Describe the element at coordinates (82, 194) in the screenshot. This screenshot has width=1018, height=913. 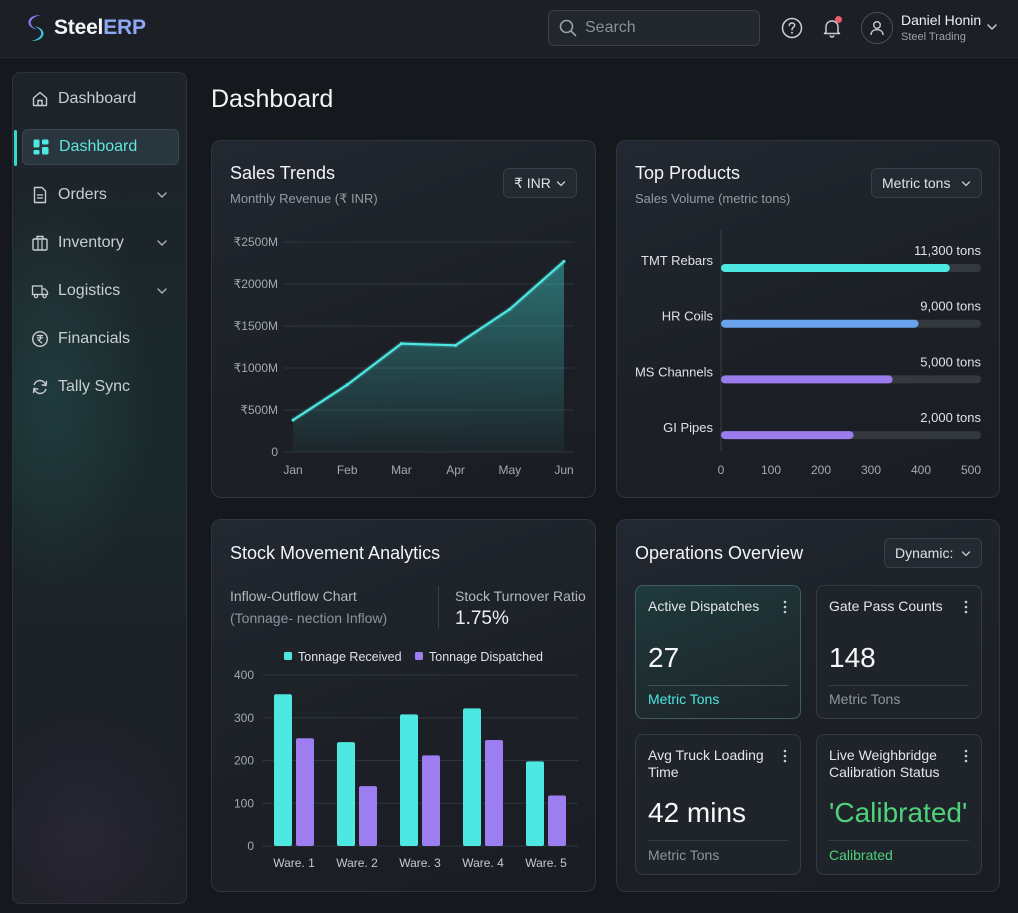
I see `sidebar-item-label: Orders` at that location.